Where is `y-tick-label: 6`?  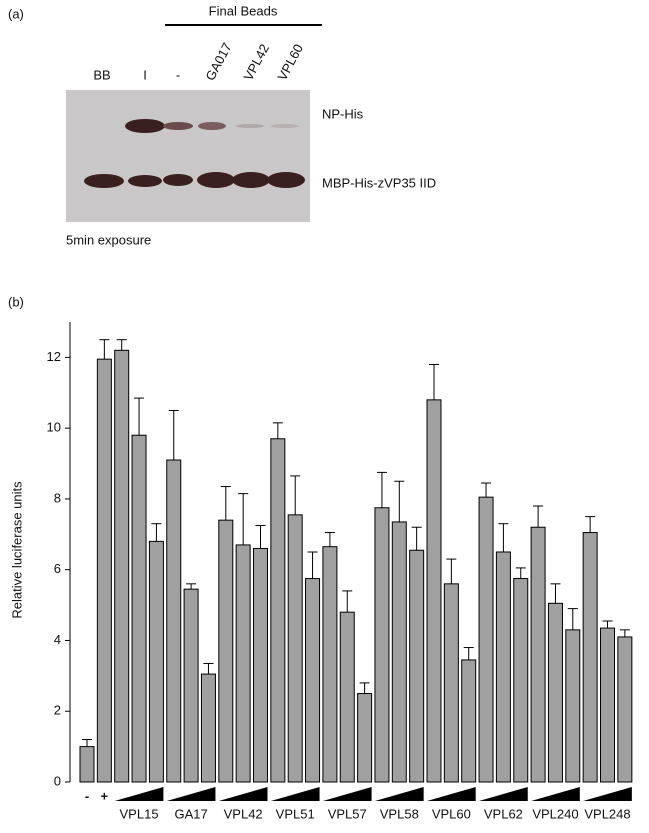 y-tick-label: 6 is located at coordinates (57, 568).